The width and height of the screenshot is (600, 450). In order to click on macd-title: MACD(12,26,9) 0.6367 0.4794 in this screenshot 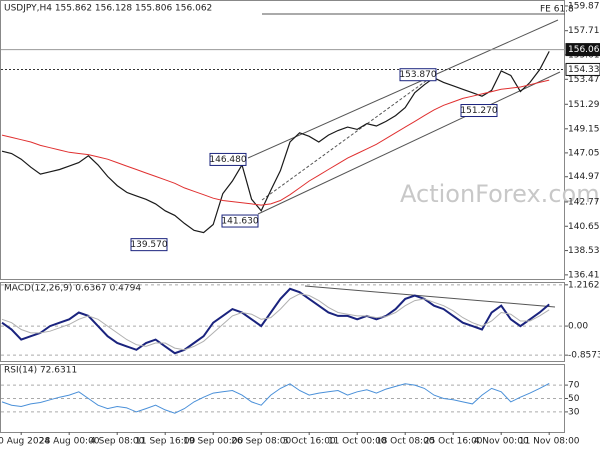, I will do `click(72, 289)`.